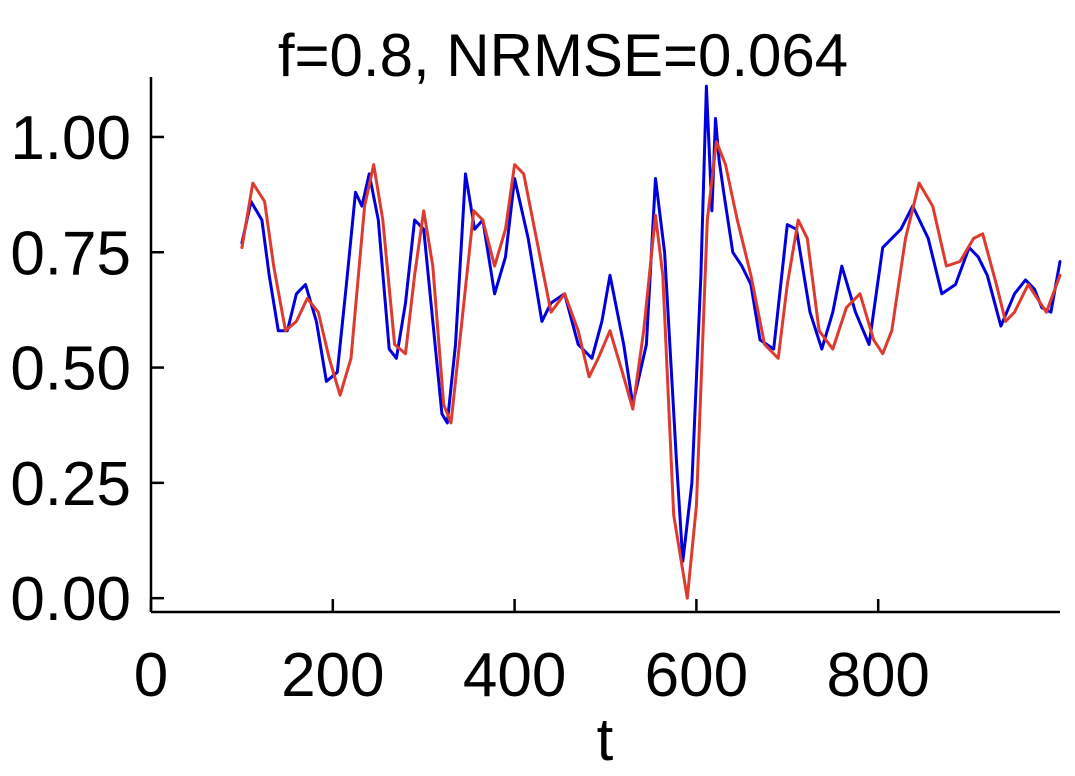 This screenshot has height=776, width=1075. I want to click on x-tick-label: 800, so click(877, 675).